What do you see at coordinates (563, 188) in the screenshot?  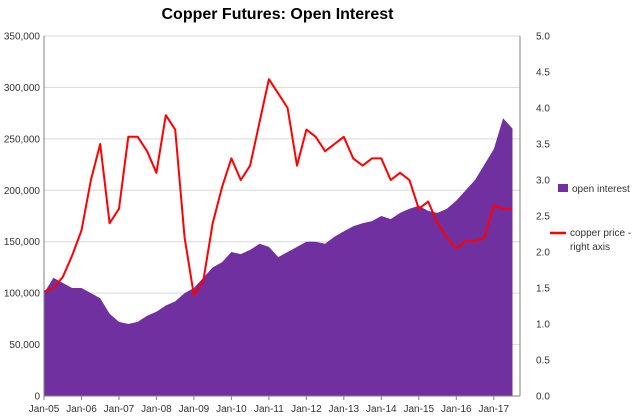 I see `legend-swatch-open-interest` at bounding box center [563, 188].